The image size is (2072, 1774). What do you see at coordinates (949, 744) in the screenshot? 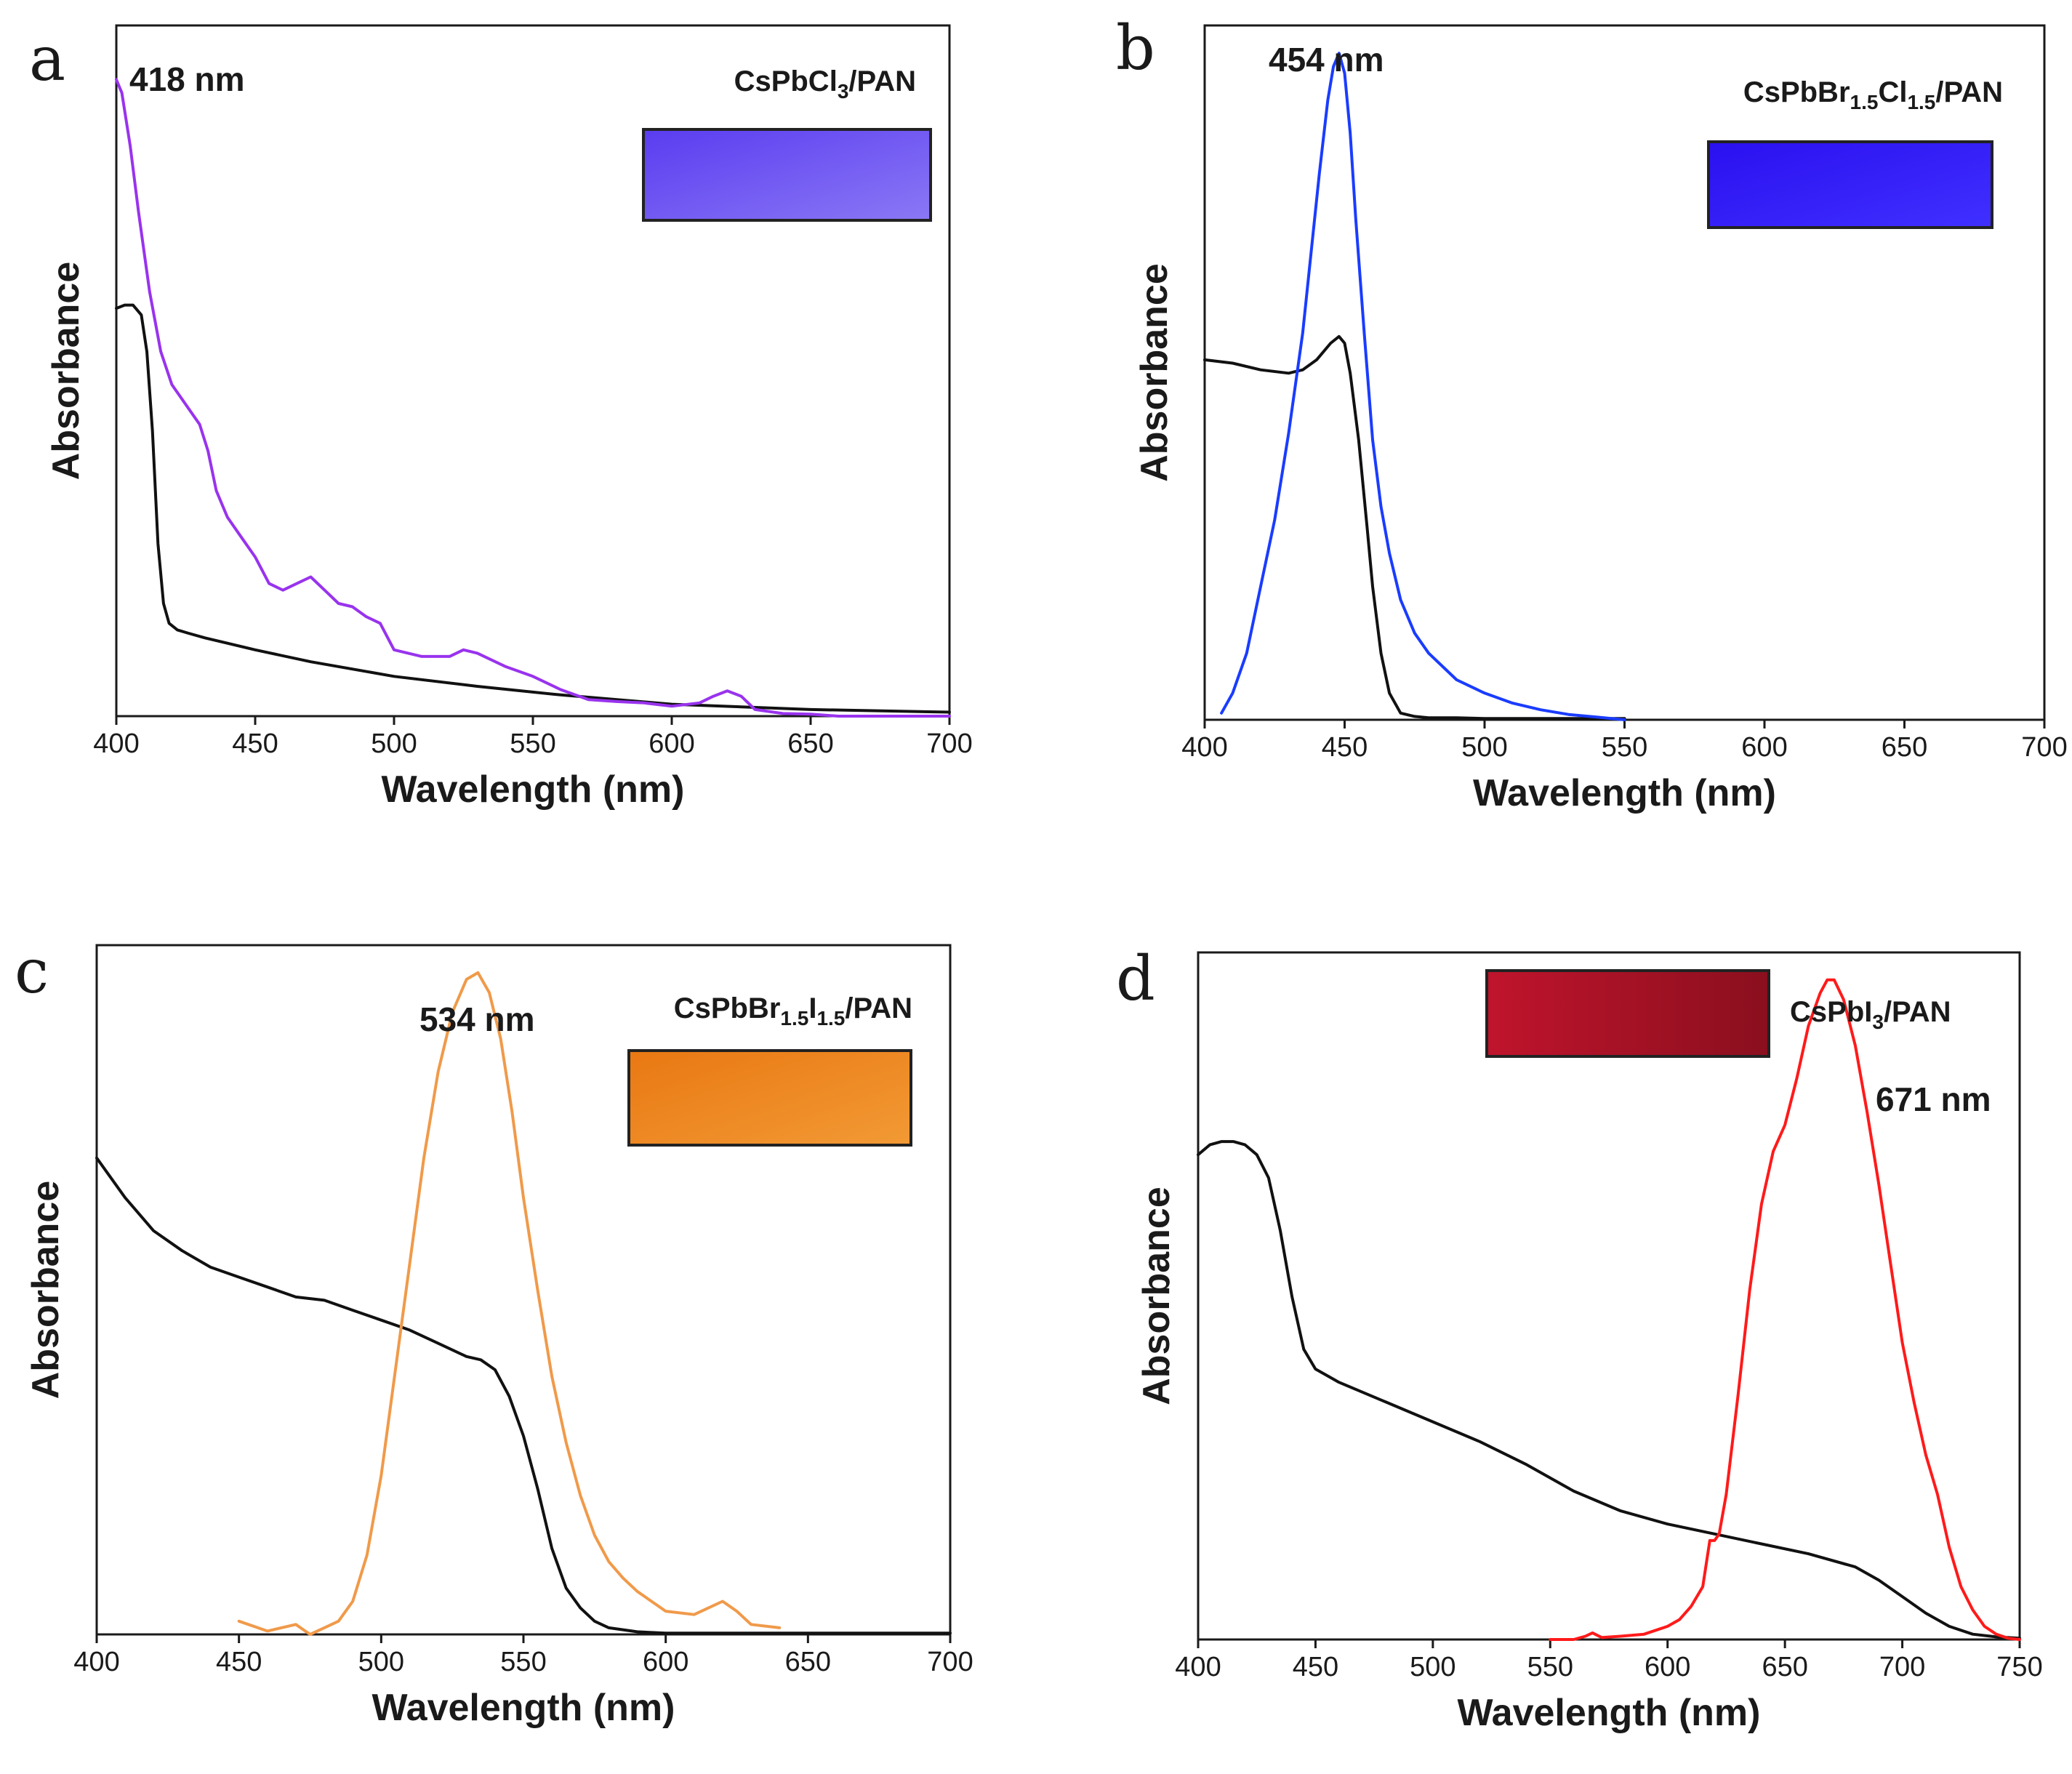
I see `x-tick-label-a-700: 700` at bounding box center [949, 744].